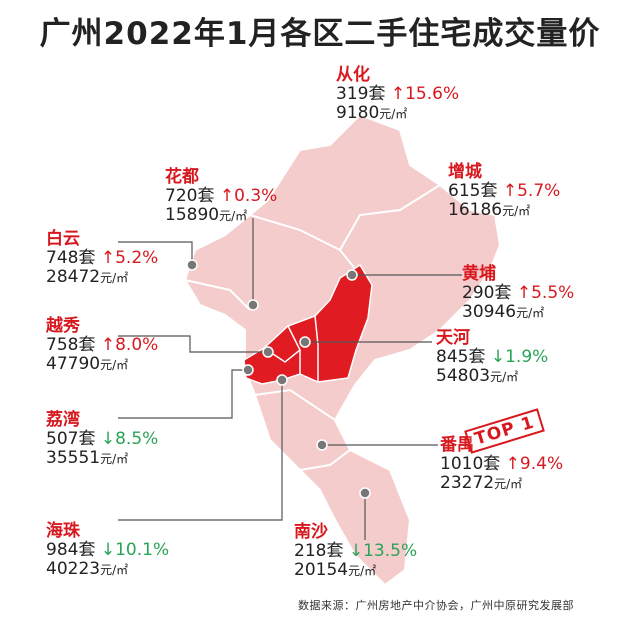 The width and height of the screenshot is (640, 623). What do you see at coordinates (519, 357) in the screenshot?
I see `change-value: ↓1.9%` at bounding box center [519, 357].